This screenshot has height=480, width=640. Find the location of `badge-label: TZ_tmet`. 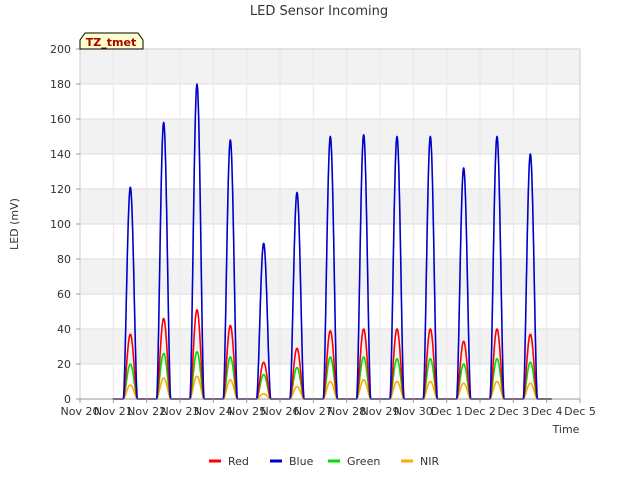

badge-label: TZ_tmet is located at coordinates (111, 42).